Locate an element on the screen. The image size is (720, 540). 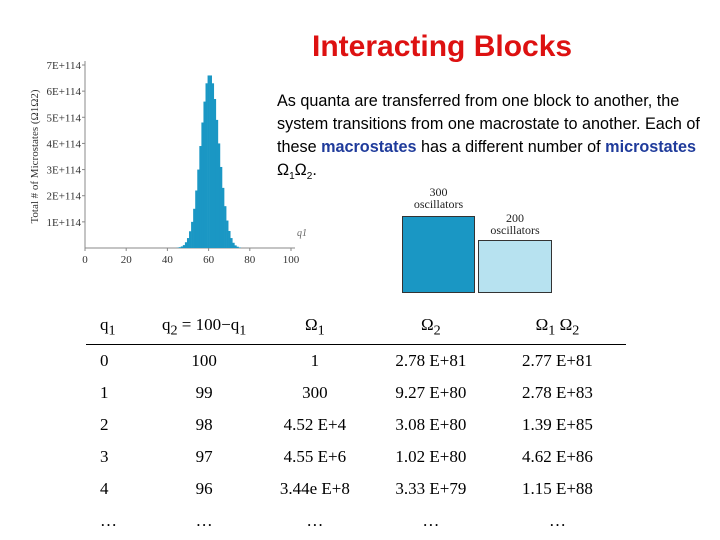
cell-q1: 3 is located at coordinates (104, 456).